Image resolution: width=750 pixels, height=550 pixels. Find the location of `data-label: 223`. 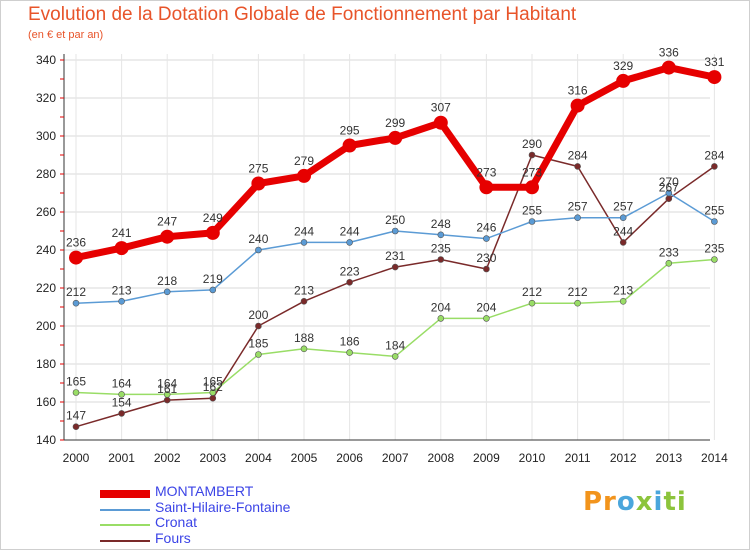

data-label: 223 is located at coordinates (350, 271).